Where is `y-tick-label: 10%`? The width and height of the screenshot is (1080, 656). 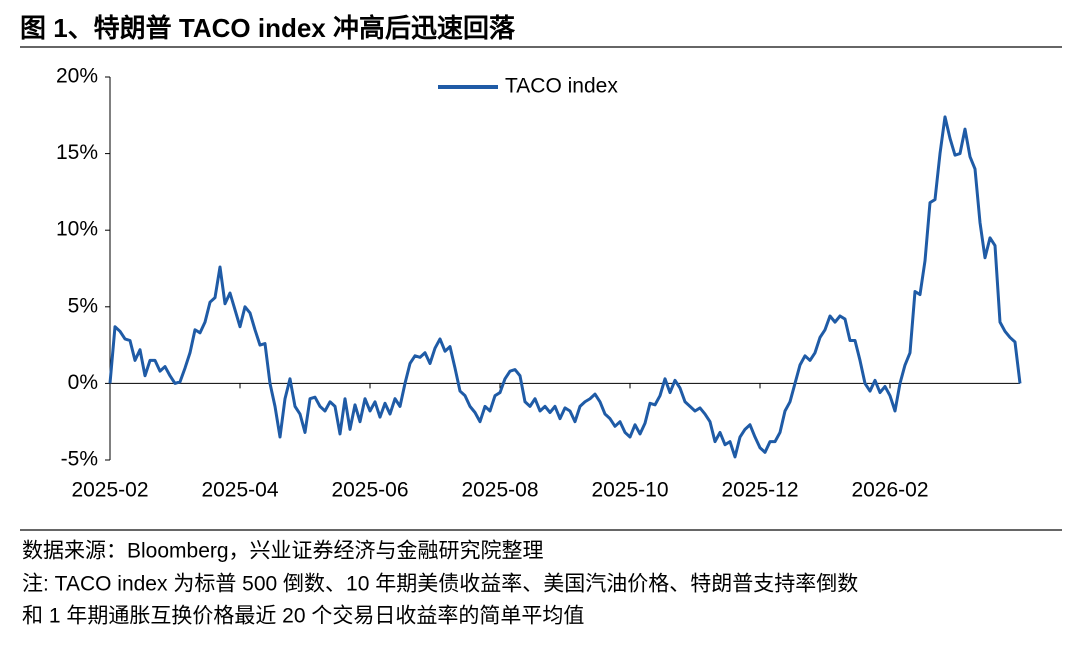
y-tick-label: 10% is located at coordinates (77, 229).